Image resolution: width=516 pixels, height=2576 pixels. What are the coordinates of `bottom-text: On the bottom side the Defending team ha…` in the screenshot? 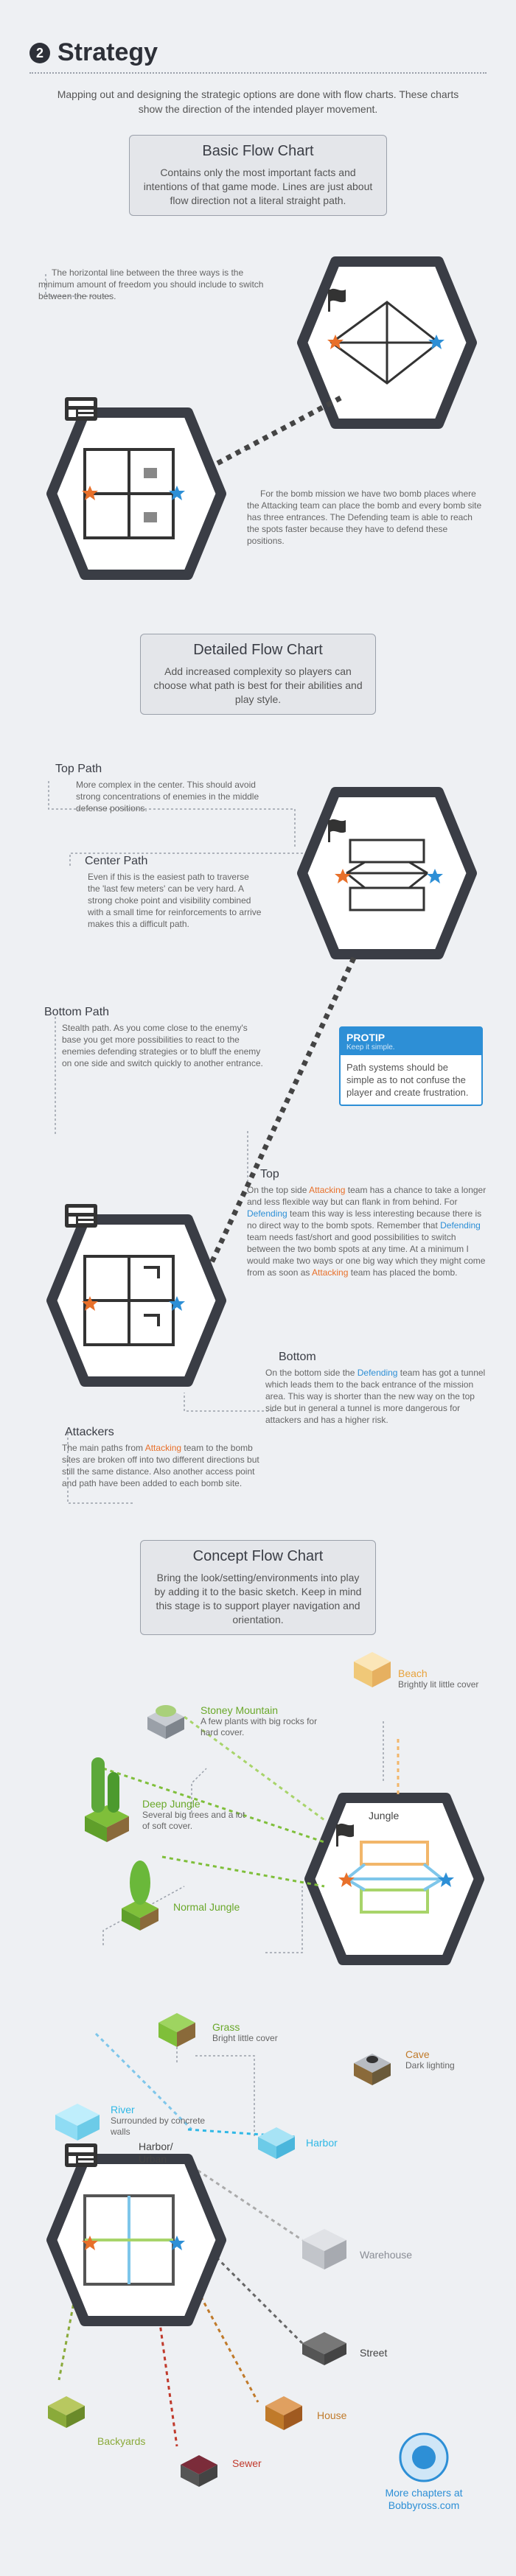 It's located at (375, 1396).